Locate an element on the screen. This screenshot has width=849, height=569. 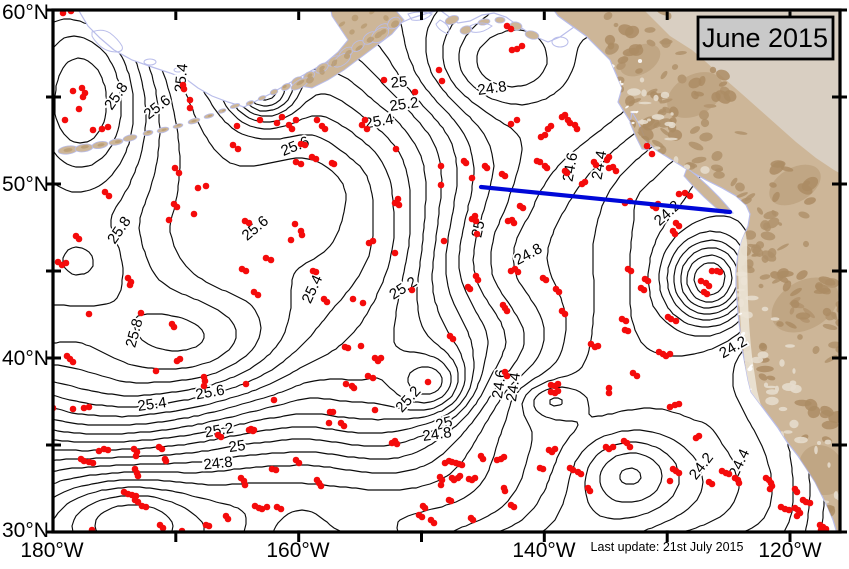
svg-text: 120°W is located at coordinates (789, 550).